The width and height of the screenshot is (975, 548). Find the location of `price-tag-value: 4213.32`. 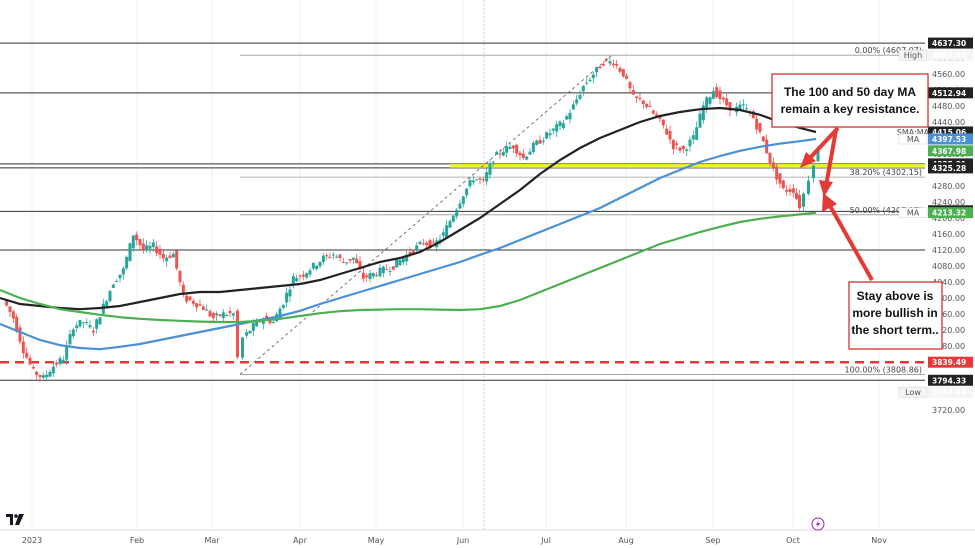

price-tag-value: 4213.32 is located at coordinates (949, 213).